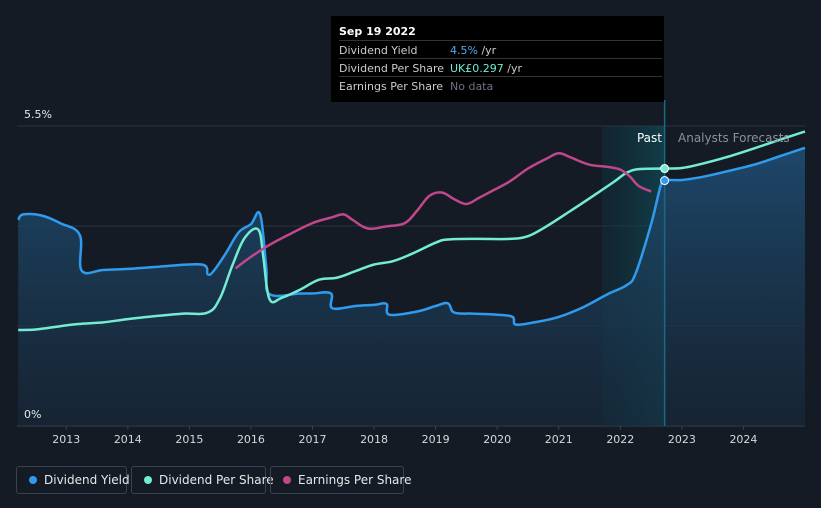 The height and width of the screenshot is (508, 821). Describe the element at coordinates (464, 50) in the screenshot. I see `tooltip-value: 4.5%` at that location.